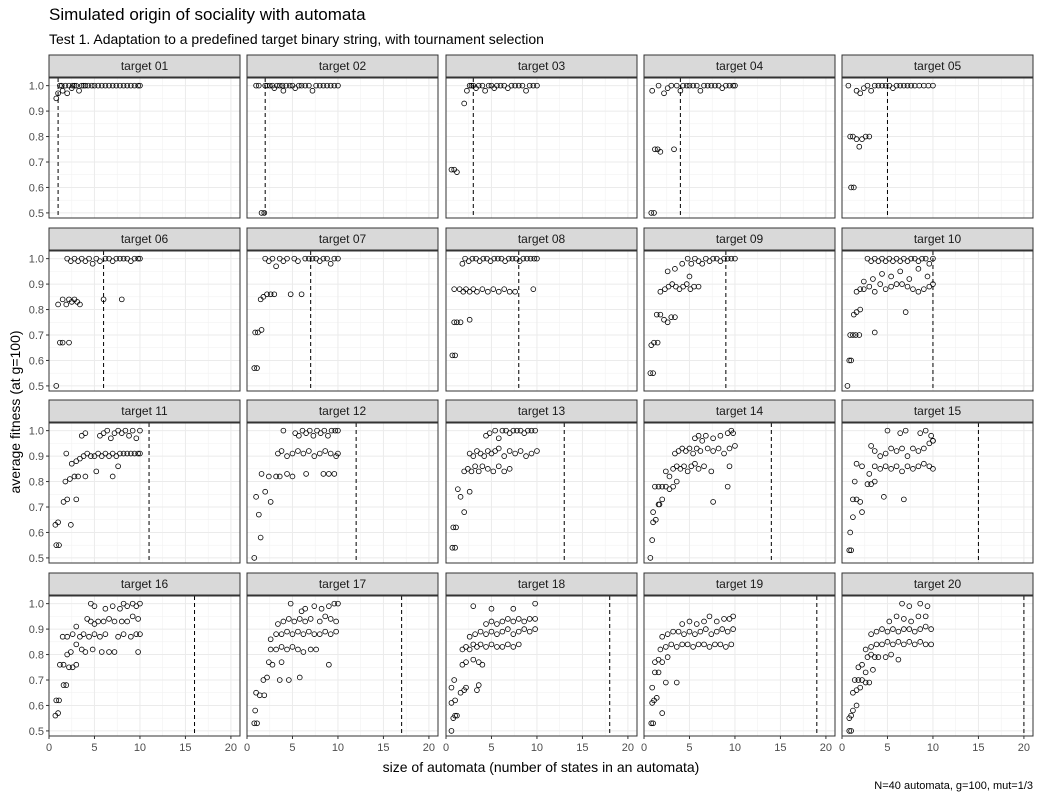 The width and height of the screenshot is (1041, 800). Describe the element at coordinates (383, 748) in the screenshot. I see `x-tick-label: 15` at that location.